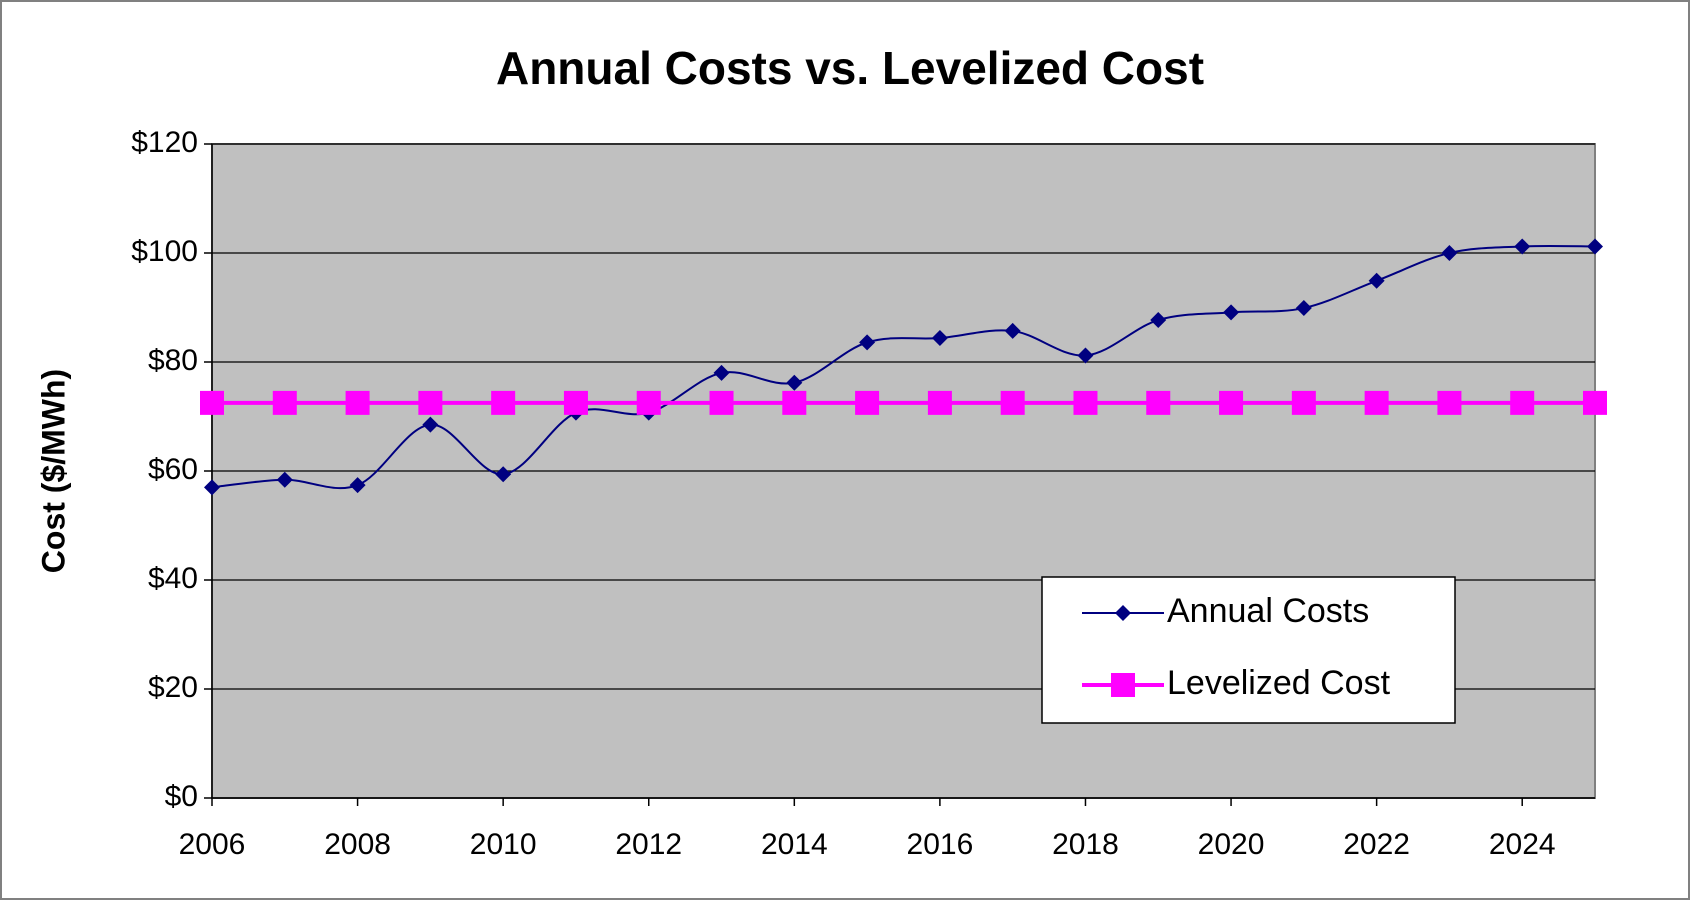  What do you see at coordinates (648, 844) in the screenshot?
I see `x-tick-label: 2012` at bounding box center [648, 844].